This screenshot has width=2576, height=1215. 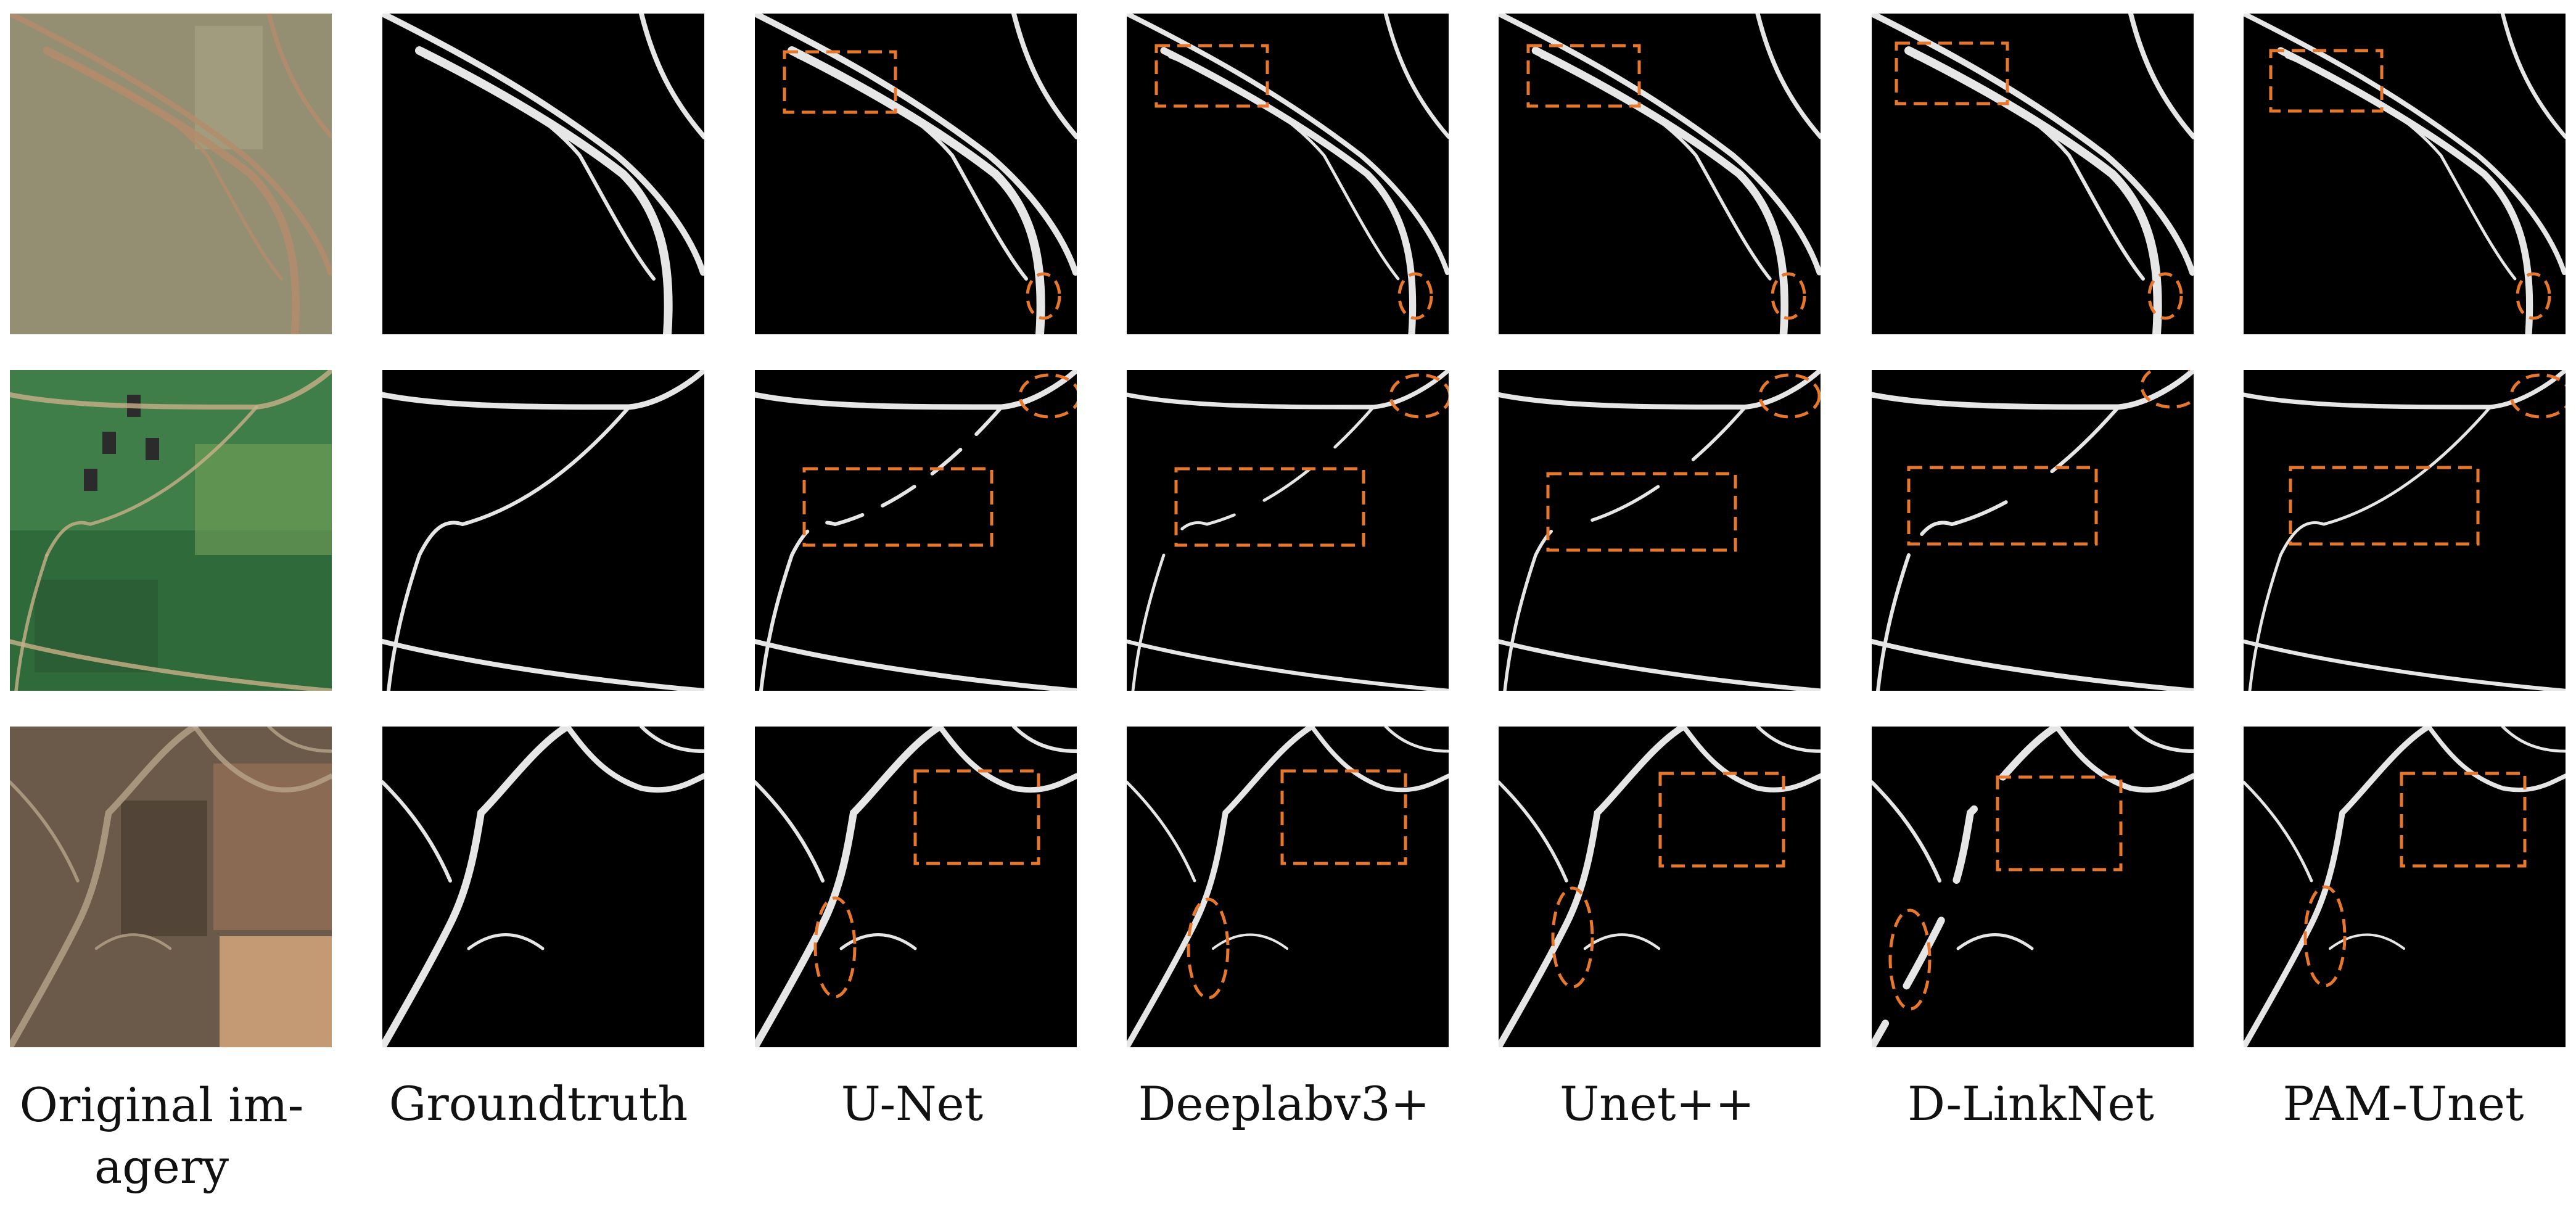 I want to click on row-2-unet-panel, so click(x=916, y=530).